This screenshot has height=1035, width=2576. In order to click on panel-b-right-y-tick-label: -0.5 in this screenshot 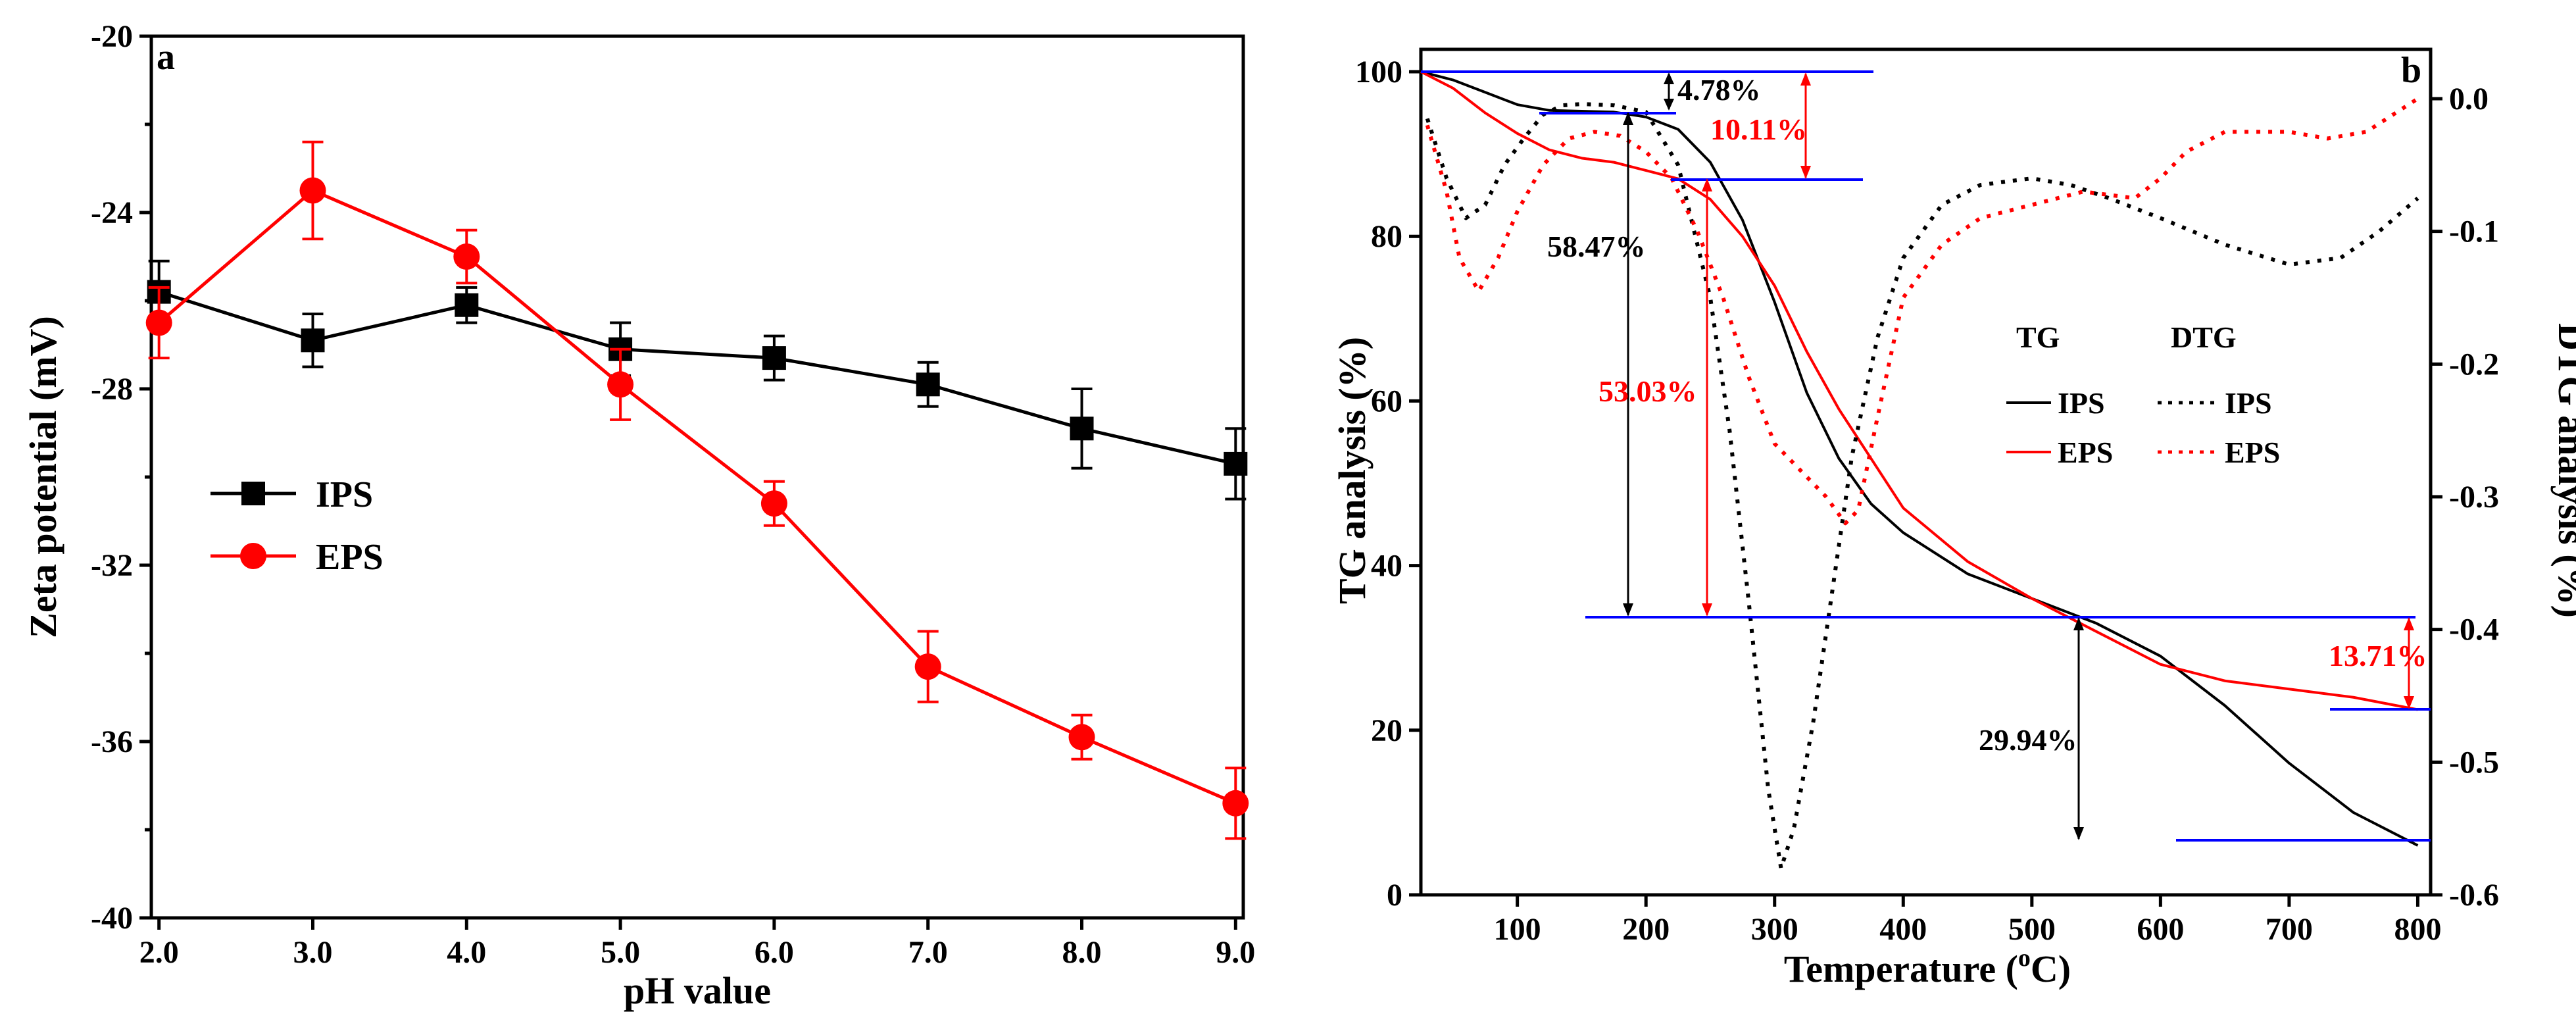, I will do `click(2474, 762)`.